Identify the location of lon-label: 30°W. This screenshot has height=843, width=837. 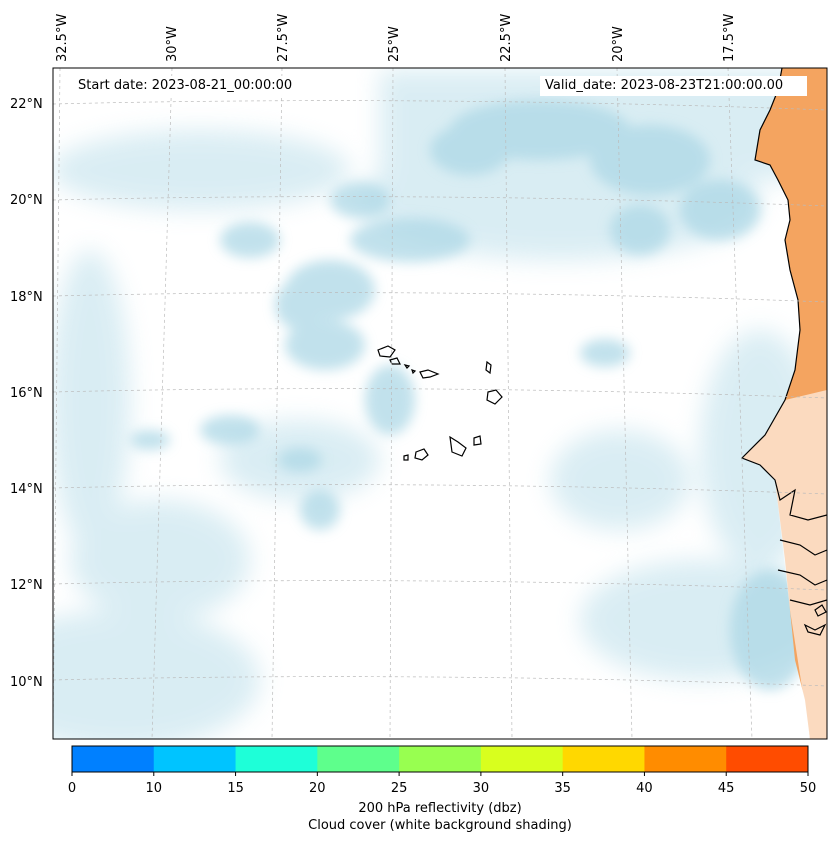
(172, 44).